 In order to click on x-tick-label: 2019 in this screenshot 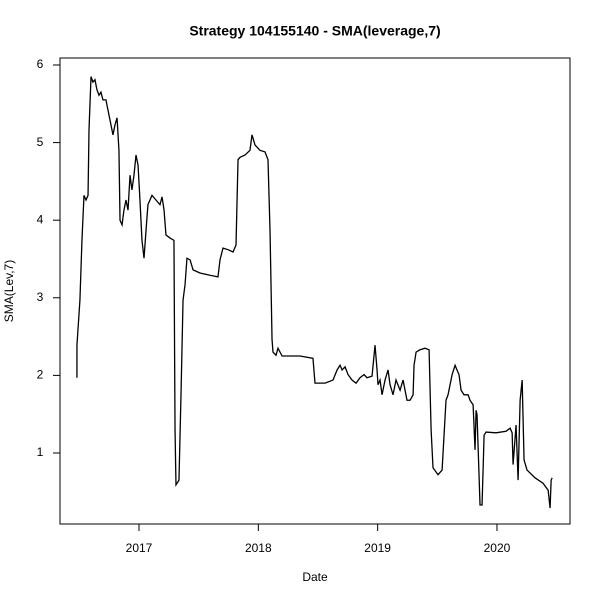, I will do `click(377, 548)`.